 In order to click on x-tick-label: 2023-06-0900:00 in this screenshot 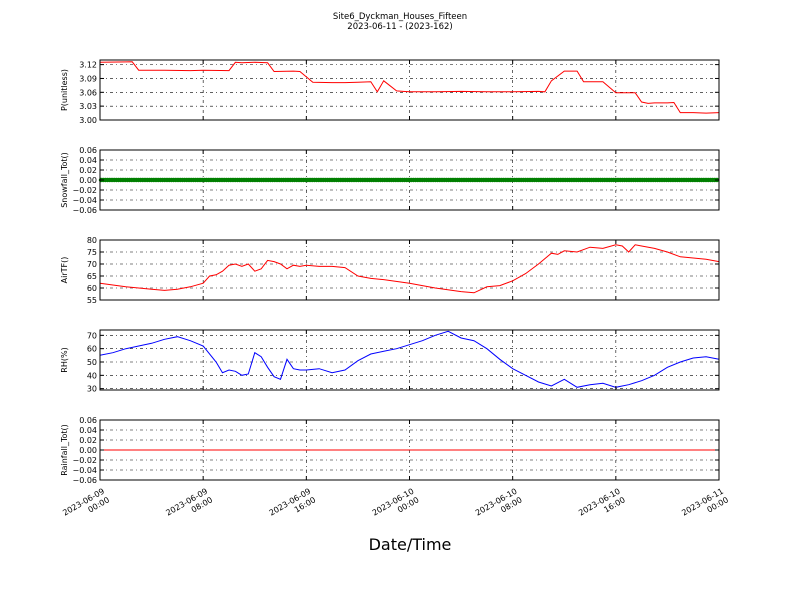, I will do `click(86, 507)`.